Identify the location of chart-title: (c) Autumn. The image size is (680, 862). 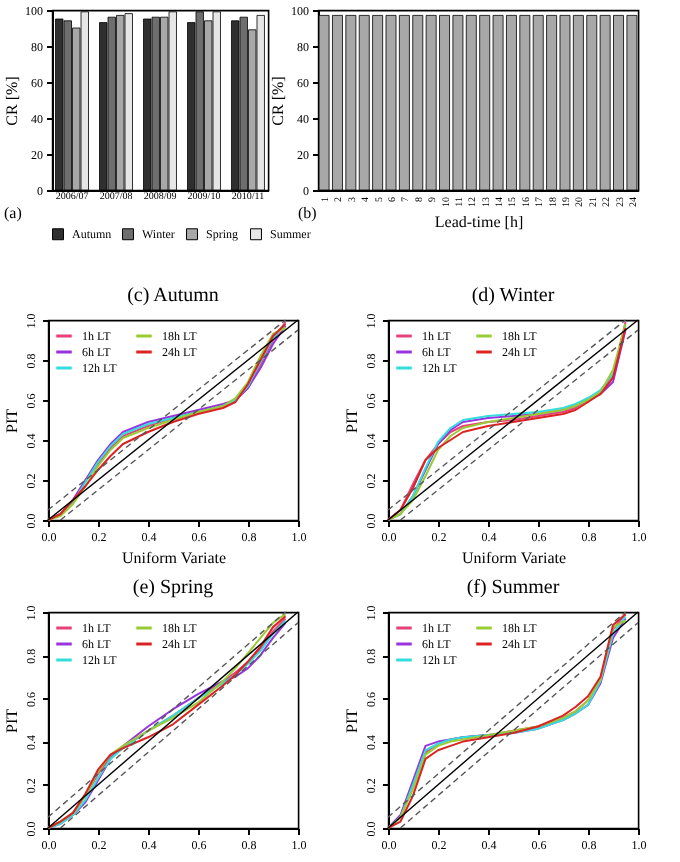
(173, 295).